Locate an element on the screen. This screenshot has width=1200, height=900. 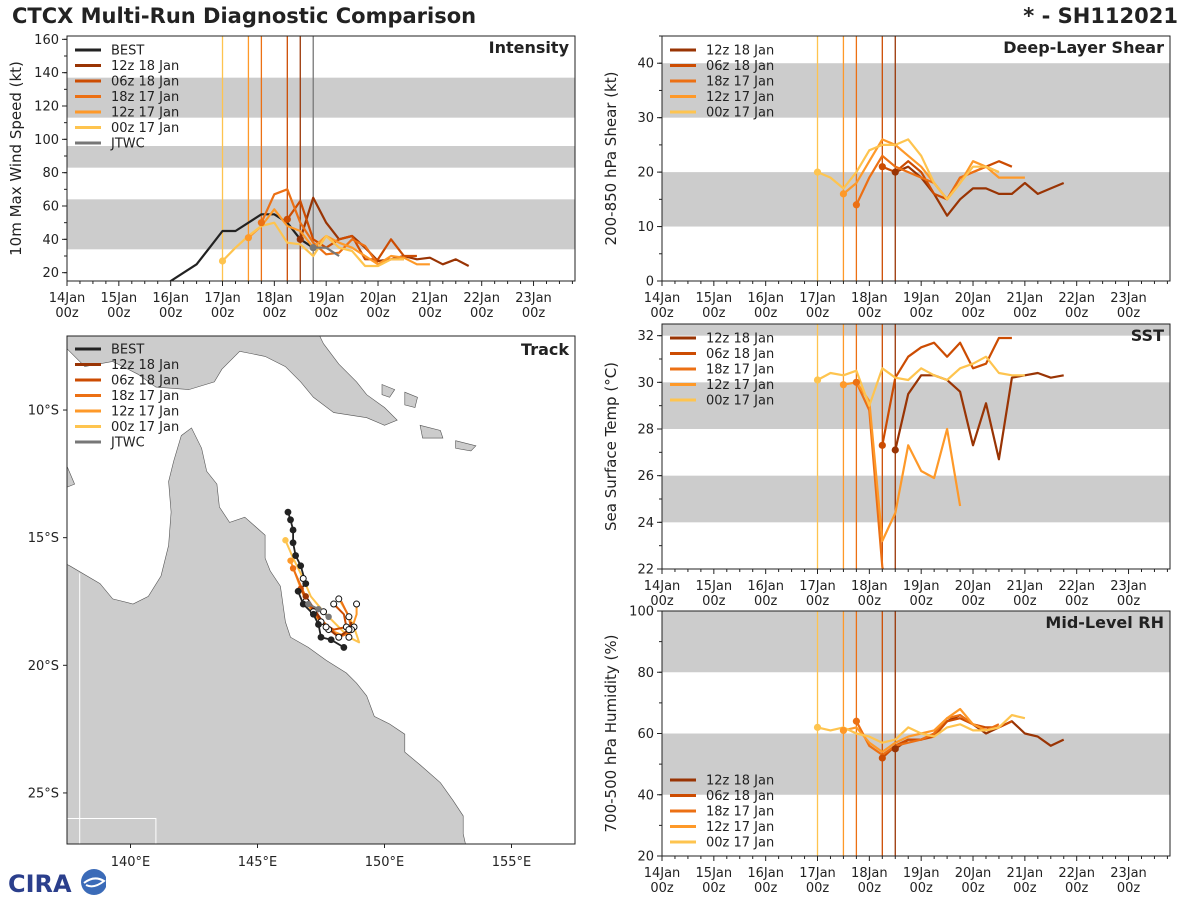
y-tick-label: 26 is located at coordinates (645, 476).